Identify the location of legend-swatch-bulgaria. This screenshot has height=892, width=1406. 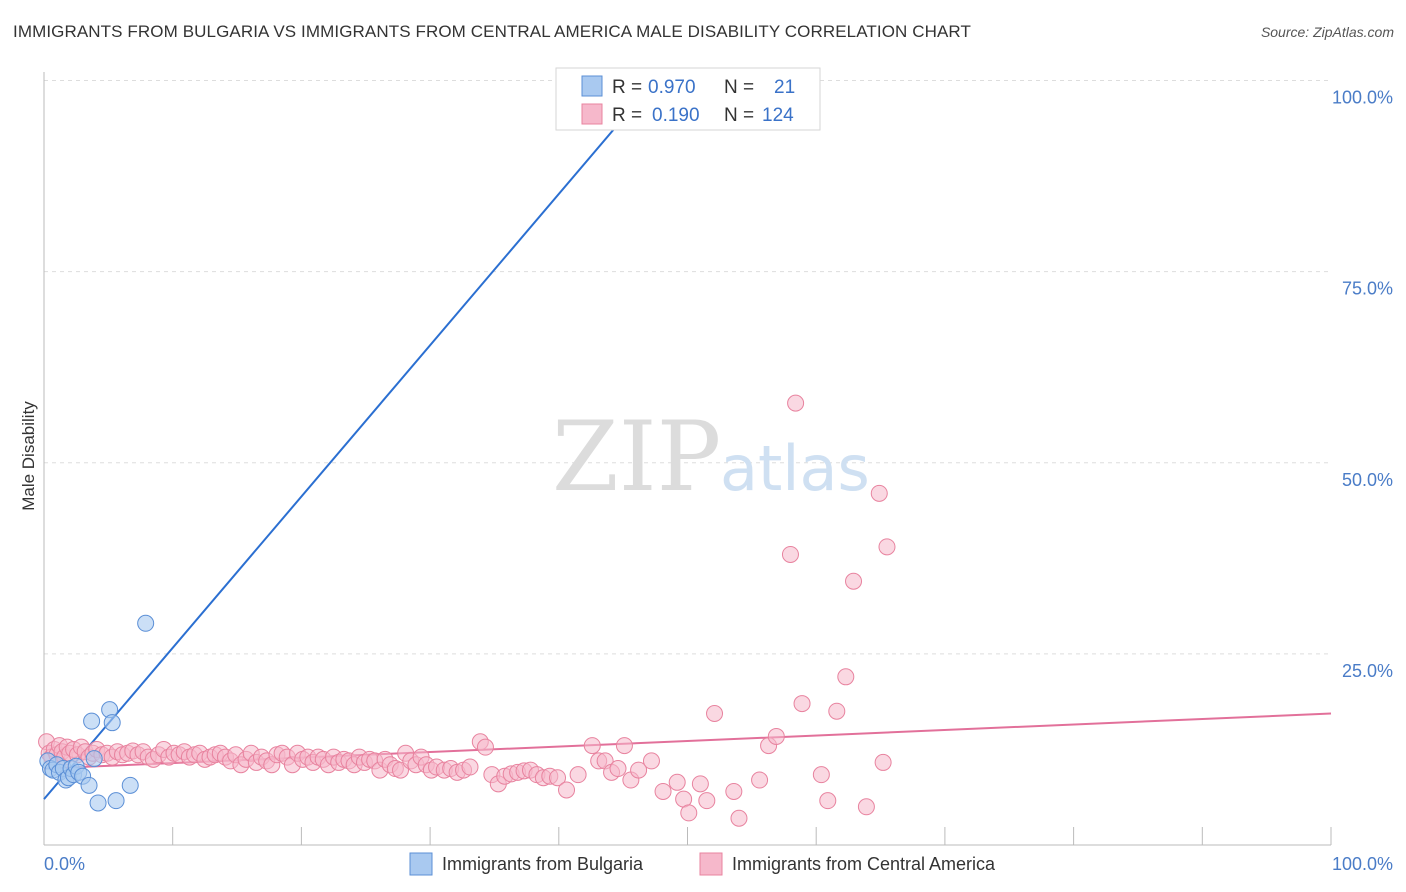
(421, 864).